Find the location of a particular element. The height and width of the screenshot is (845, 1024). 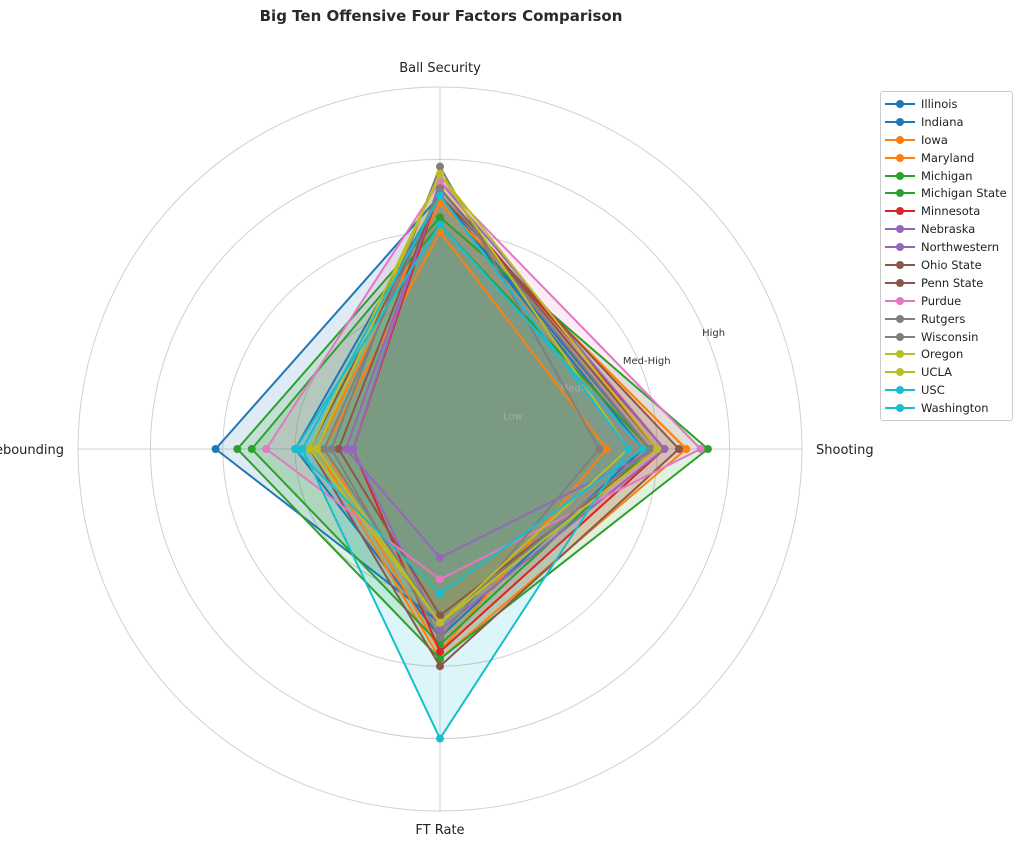

legend-item: Nebraska is located at coordinates (946, 229).